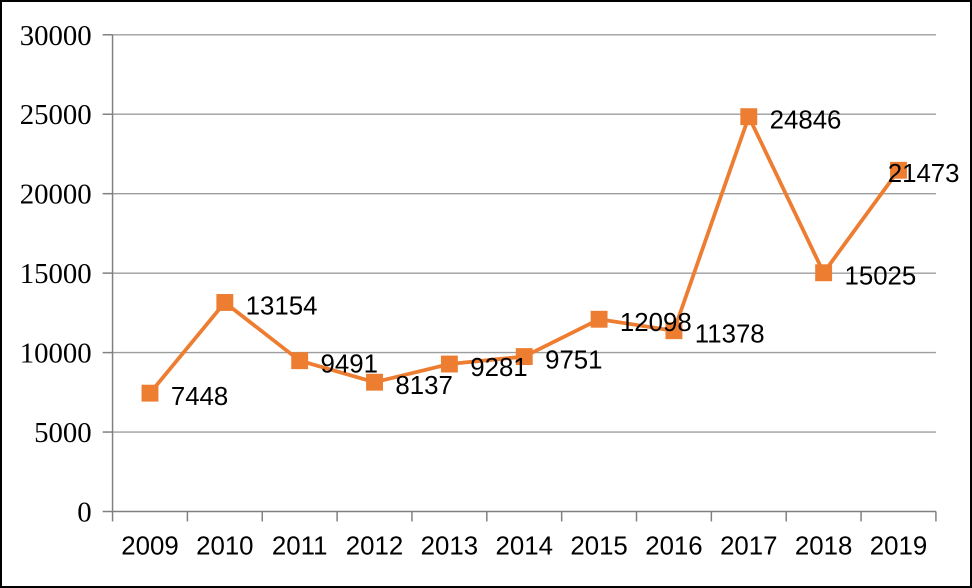  I want to click on data-point-label: 15025, so click(880, 277).